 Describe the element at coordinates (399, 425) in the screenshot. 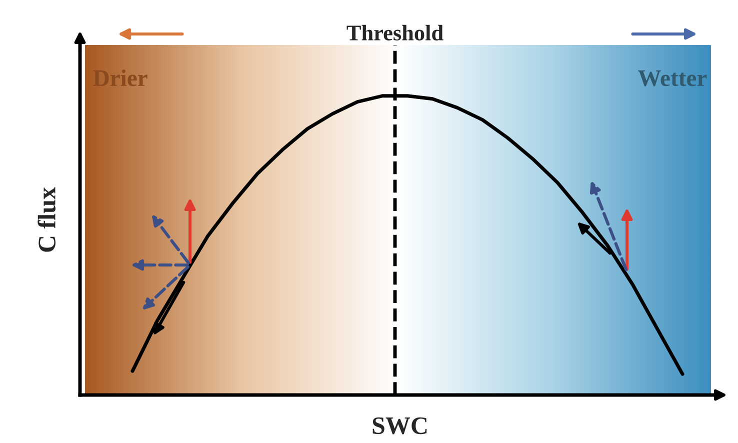

I see `x-axis-title: SWC` at that location.